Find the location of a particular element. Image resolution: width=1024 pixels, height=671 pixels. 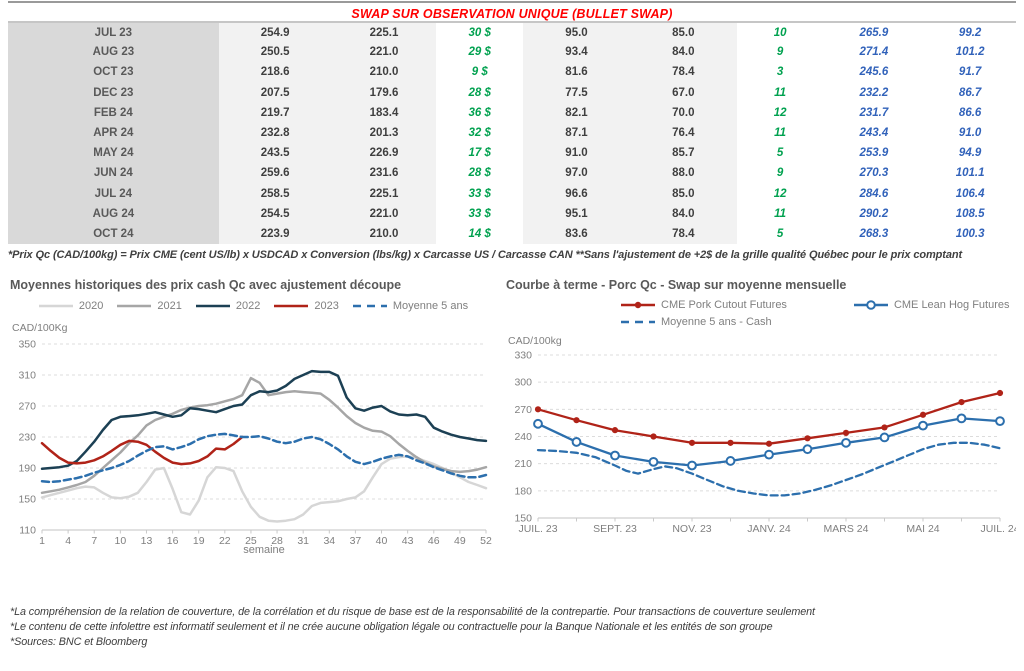

svg-text: 43 is located at coordinates (408, 541).